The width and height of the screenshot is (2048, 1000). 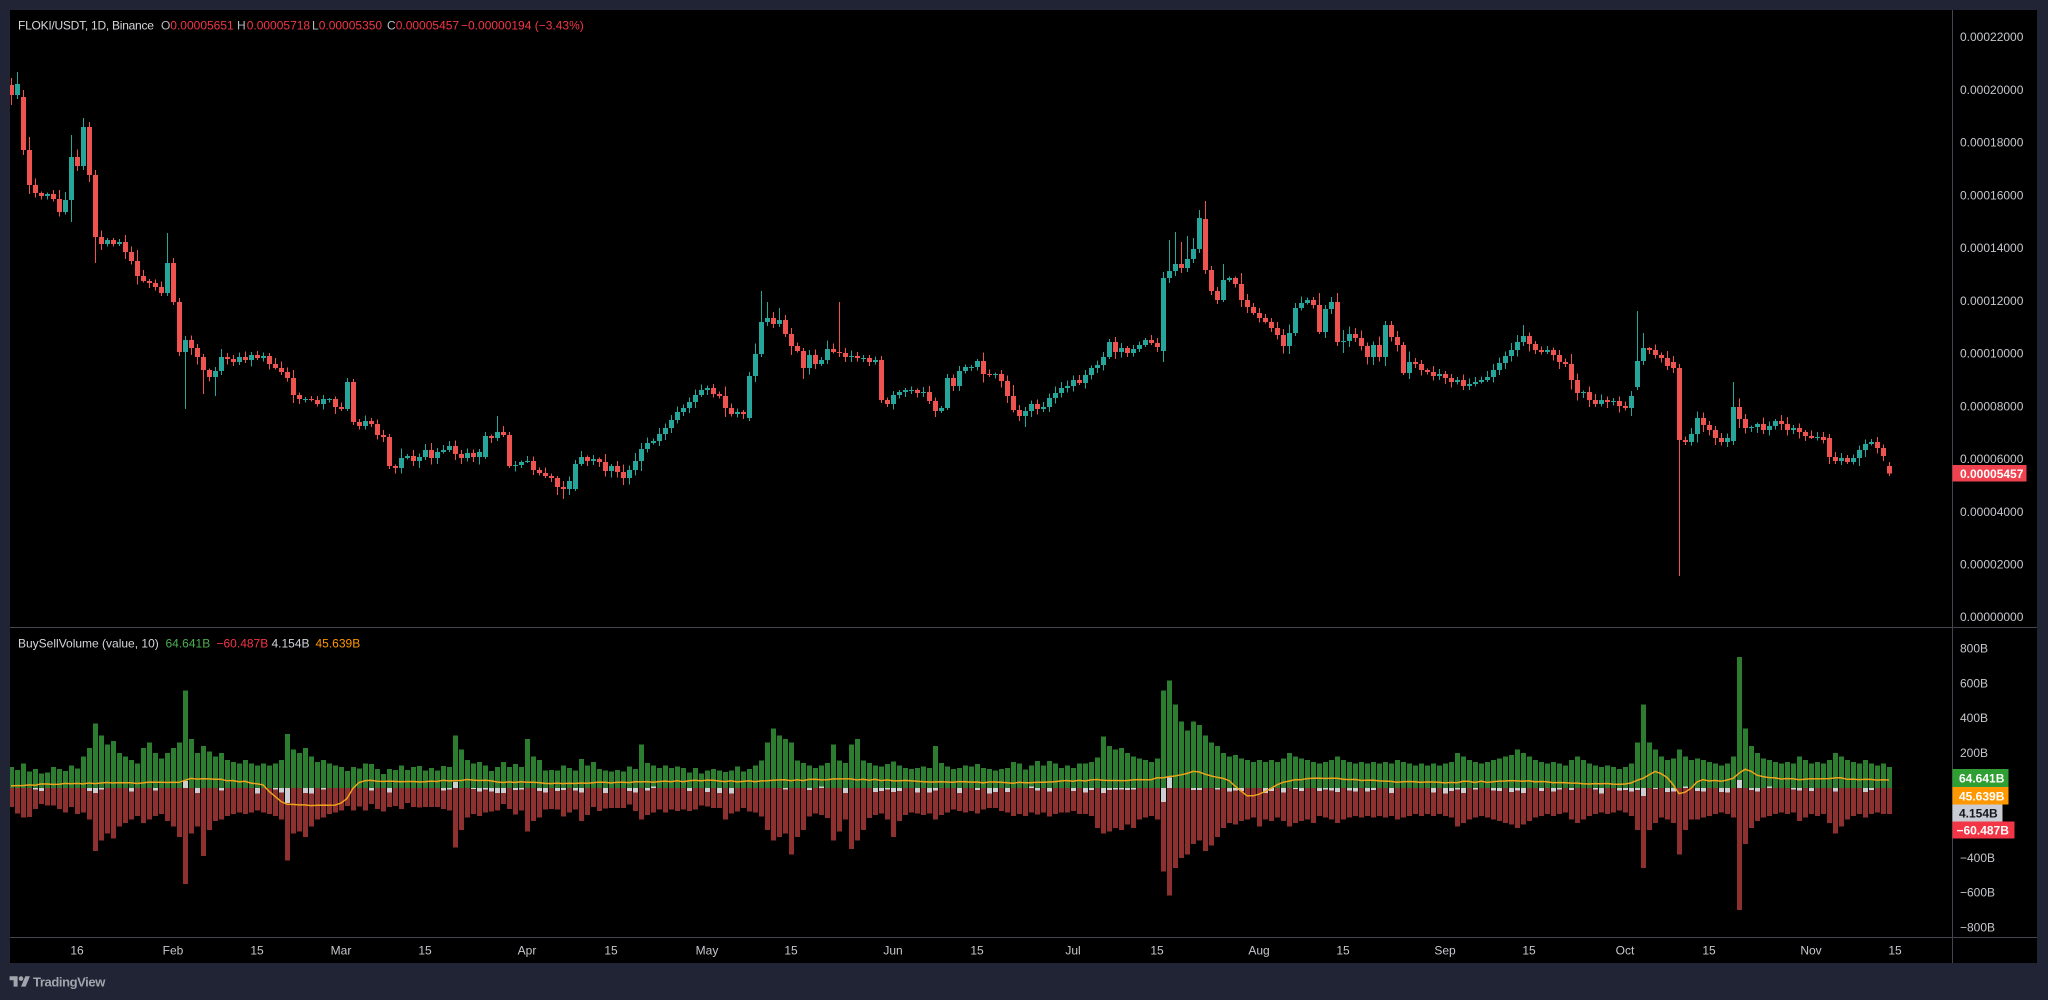 I want to click on svg-text: H, so click(x=241, y=26).